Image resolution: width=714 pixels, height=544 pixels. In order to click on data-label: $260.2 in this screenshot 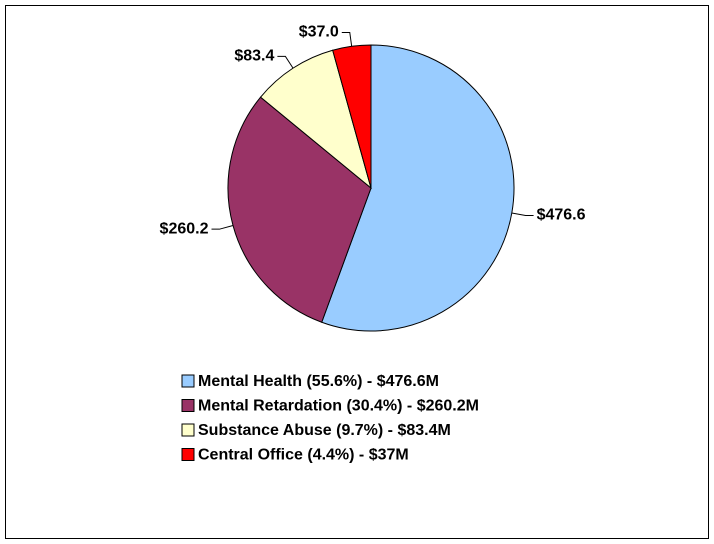, I will do `click(184, 228)`.